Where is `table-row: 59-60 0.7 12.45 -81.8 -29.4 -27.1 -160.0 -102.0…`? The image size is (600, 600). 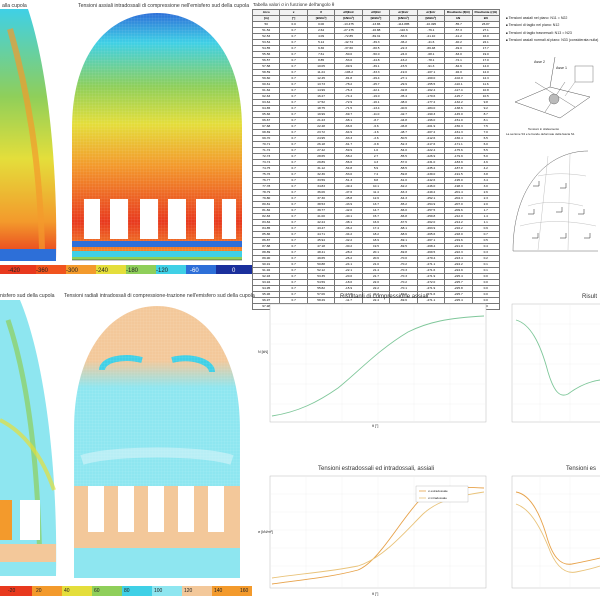 table-row: 59-60 0.7 12.45 -81.8 -29.4 -27.1 -160.0 -102.0… is located at coordinates (375, 78).